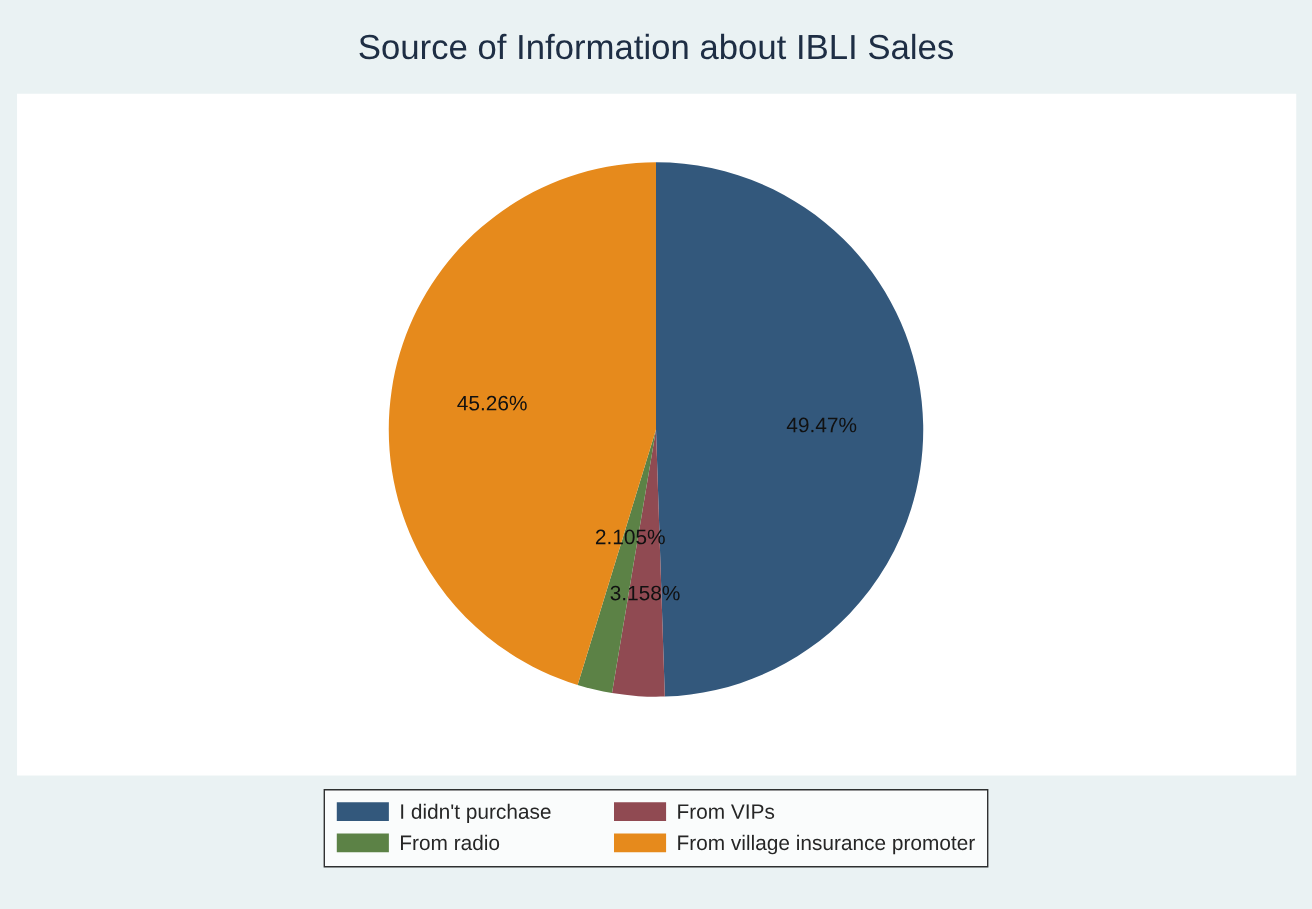 The image size is (1312, 909). What do you see at coordinates (821, 425) in the screenshot?
I see `data-label: 49.47%` at bounding box center [821, 425].